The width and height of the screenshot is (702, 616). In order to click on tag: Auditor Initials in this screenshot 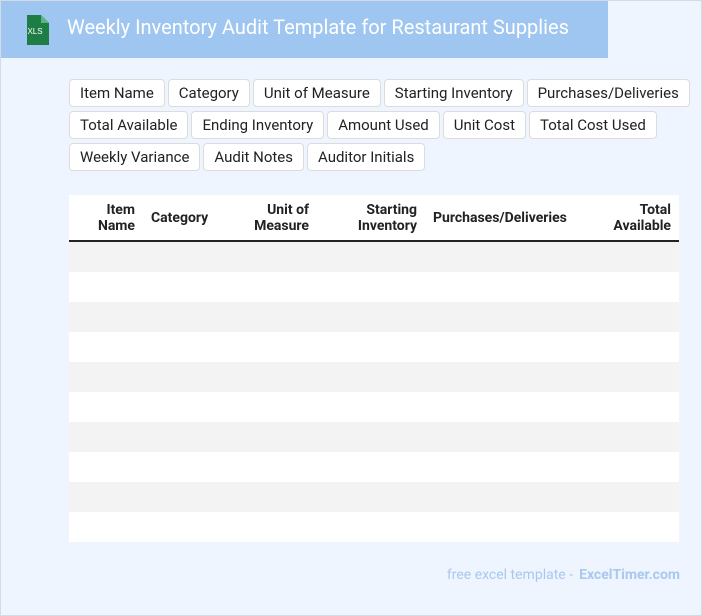, I will do `click(366, 157)`.